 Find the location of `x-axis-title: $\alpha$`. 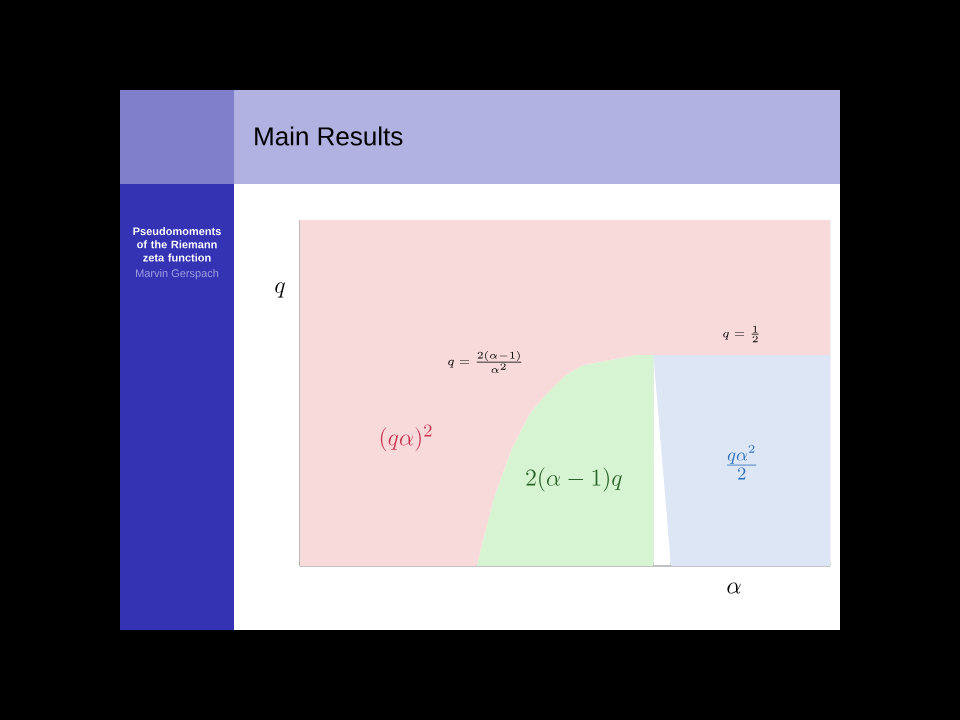

x-axis-title: $\alpha$ is located at coordinates (734, 588).